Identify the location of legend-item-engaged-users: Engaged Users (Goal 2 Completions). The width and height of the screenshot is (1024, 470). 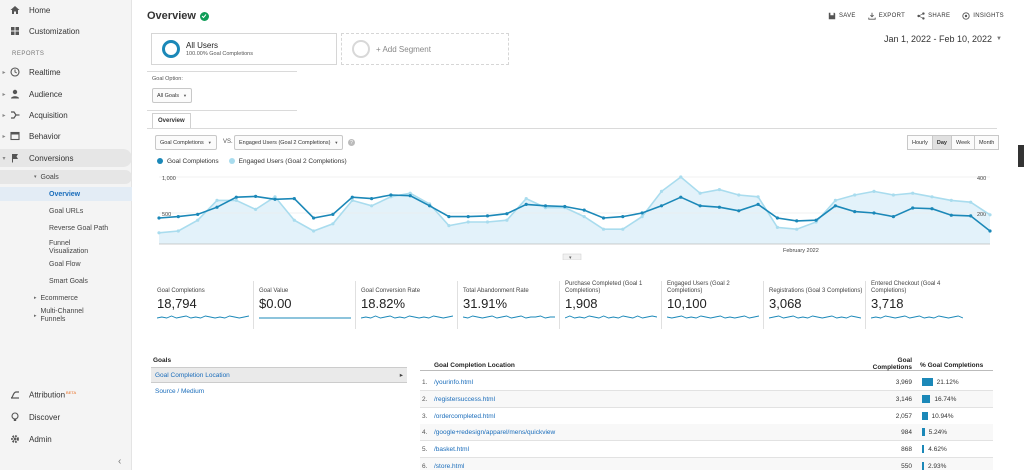
(287, 161).